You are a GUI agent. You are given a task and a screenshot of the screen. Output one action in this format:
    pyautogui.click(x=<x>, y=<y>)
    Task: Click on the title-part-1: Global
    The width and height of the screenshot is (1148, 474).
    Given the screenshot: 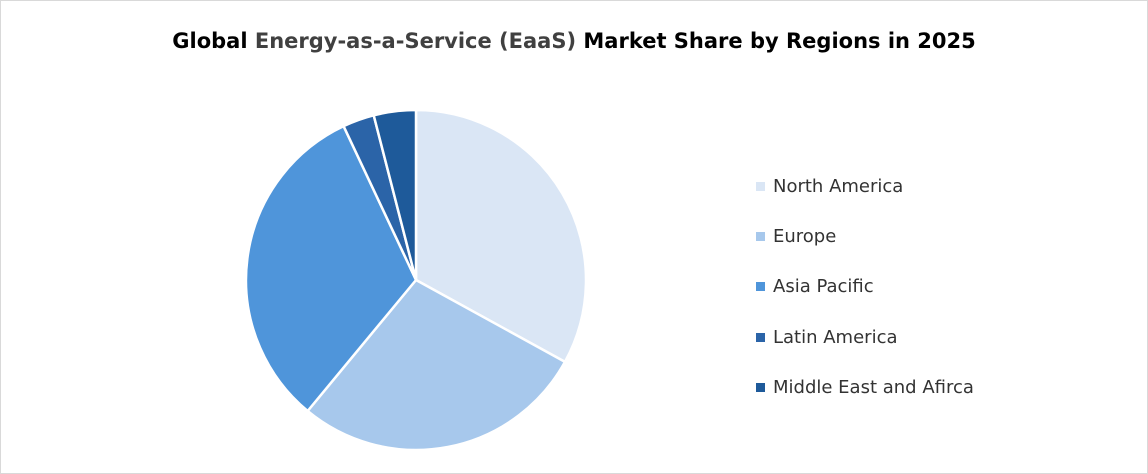 What is the action you would take?
    pyautogui.click(x=213, y=41)
    